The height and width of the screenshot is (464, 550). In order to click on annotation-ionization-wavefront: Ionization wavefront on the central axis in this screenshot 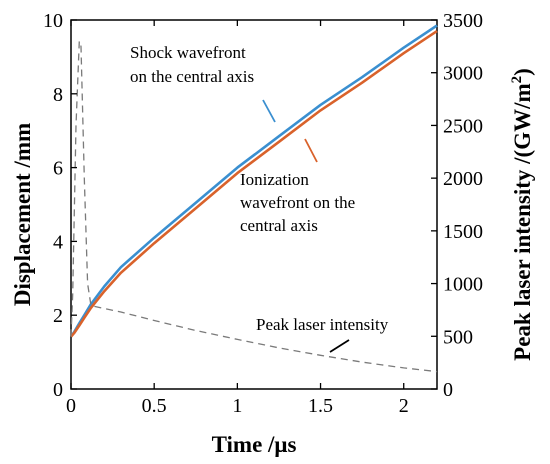, I will do `click(299, 202)`.